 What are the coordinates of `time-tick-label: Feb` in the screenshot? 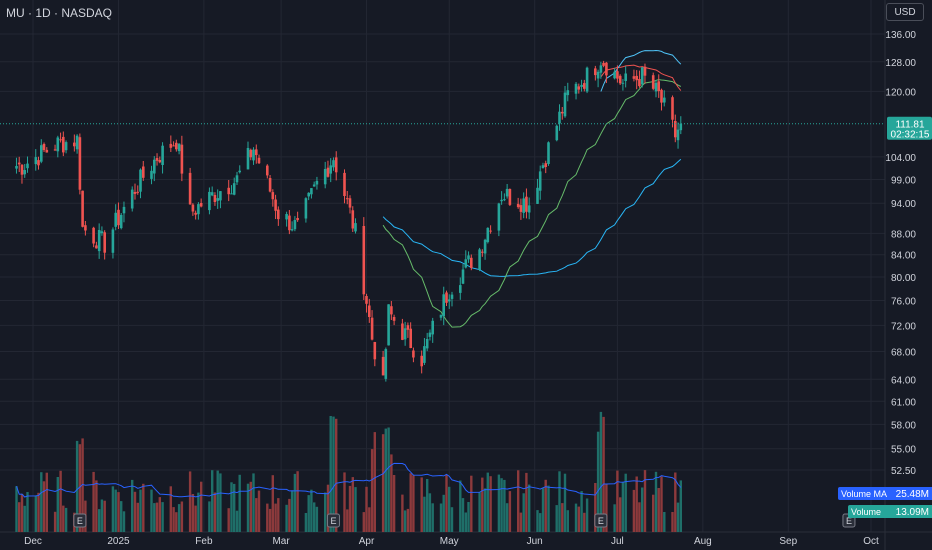 It's located at (204, 541).